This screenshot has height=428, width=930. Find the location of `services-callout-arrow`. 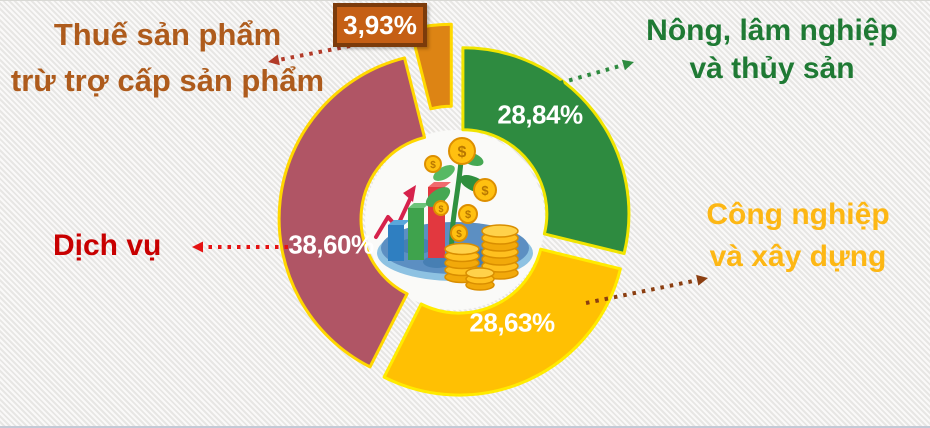

services-callout-arrow is located at coordinates (240, 247).